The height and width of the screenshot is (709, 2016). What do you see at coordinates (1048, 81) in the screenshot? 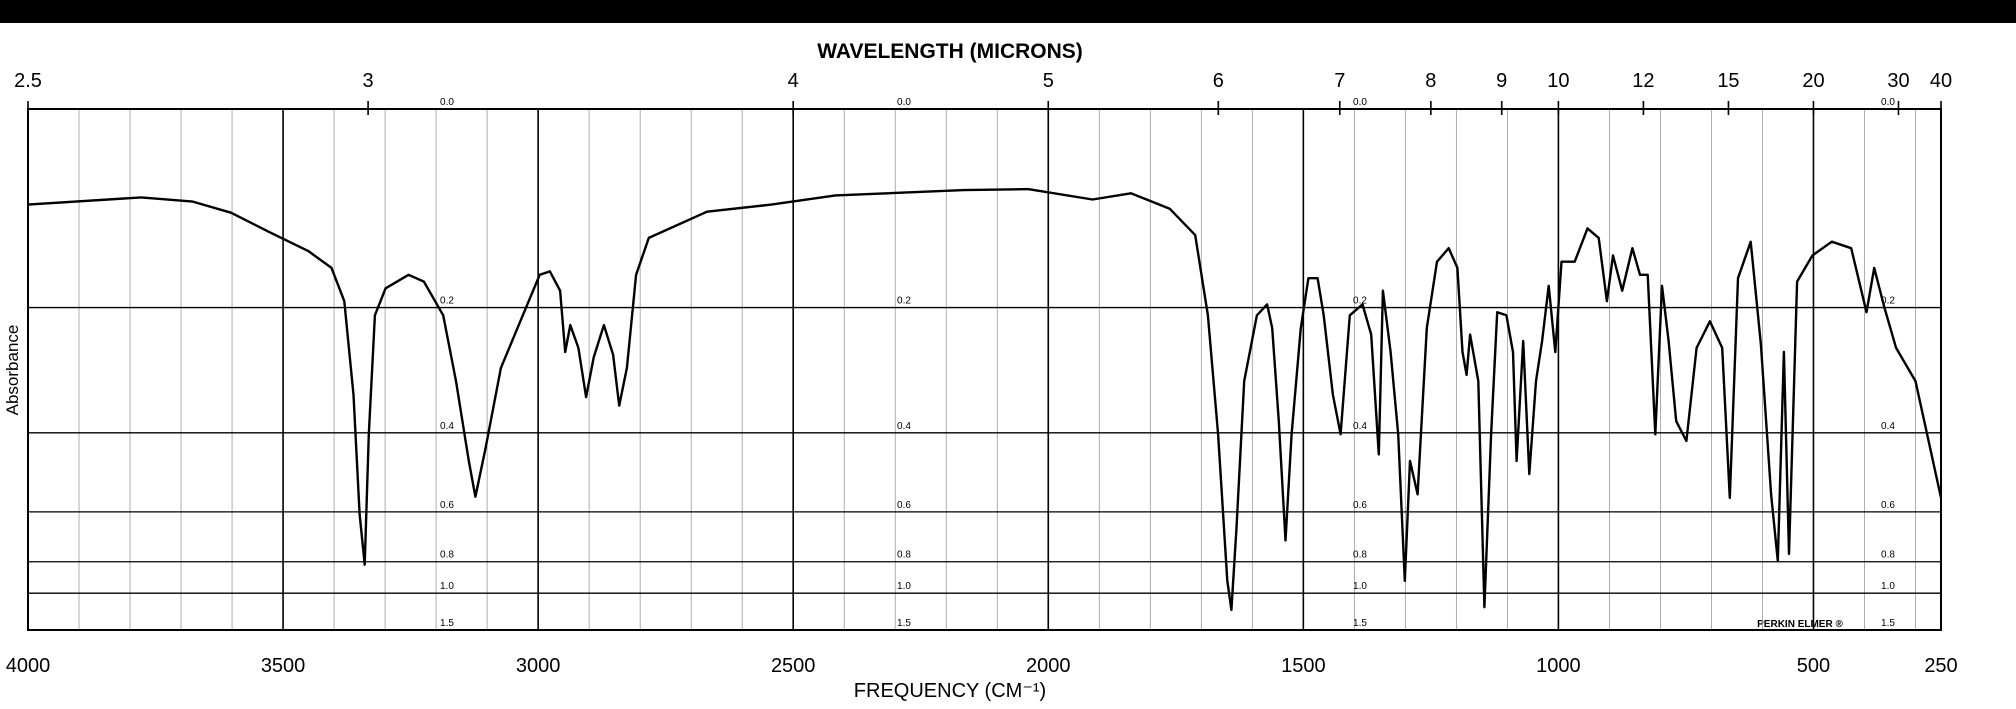
I see `x2-tick-label: 5` at bounding box center [1048, 81].